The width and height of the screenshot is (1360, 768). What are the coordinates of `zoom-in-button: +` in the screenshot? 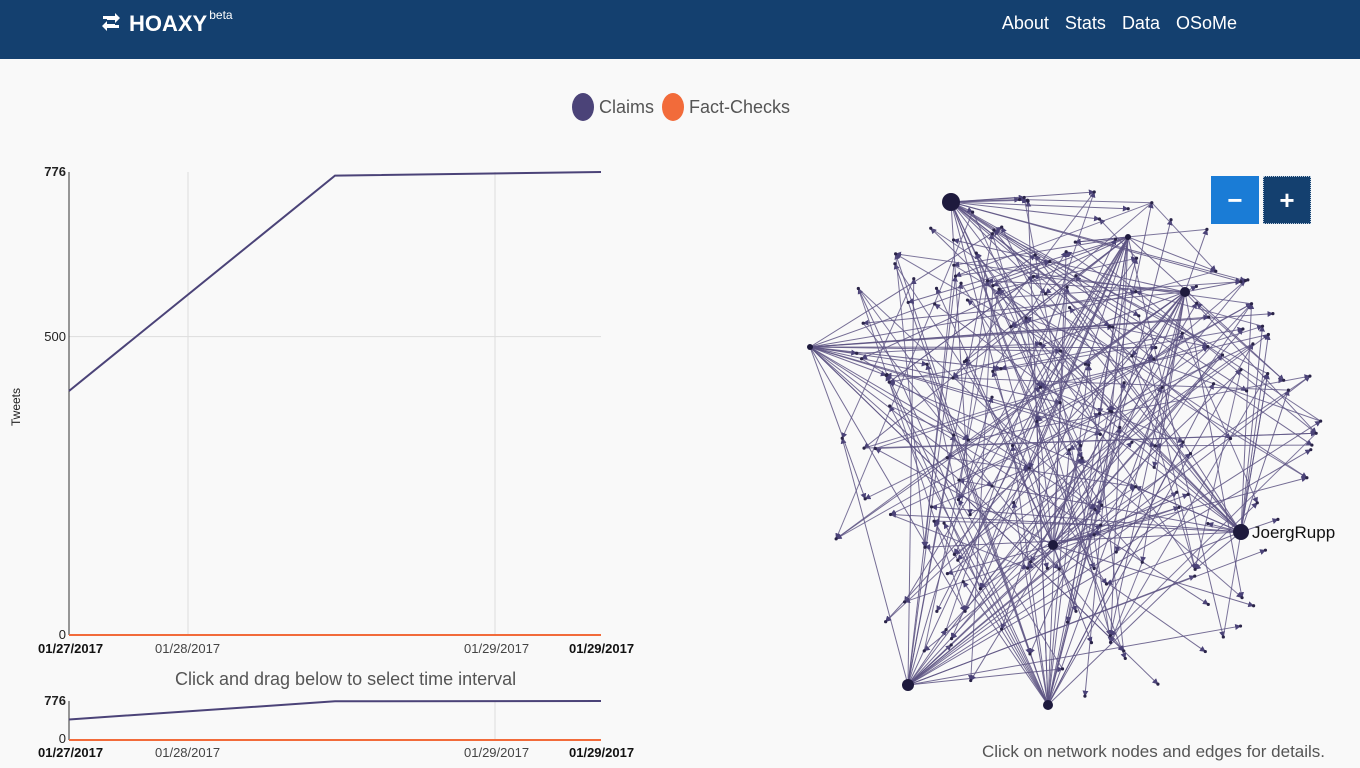 It's located at (1287, 200).